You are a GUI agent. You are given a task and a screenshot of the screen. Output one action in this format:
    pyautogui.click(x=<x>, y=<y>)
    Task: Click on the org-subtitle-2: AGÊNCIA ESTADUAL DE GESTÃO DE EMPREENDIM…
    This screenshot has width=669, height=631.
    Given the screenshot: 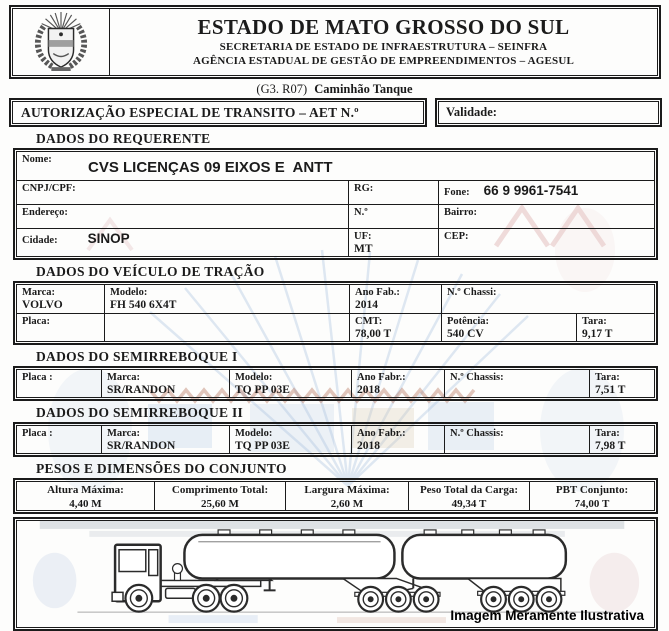 What is the action you would take?
    pyautogui.click(x=383, y=61)
    